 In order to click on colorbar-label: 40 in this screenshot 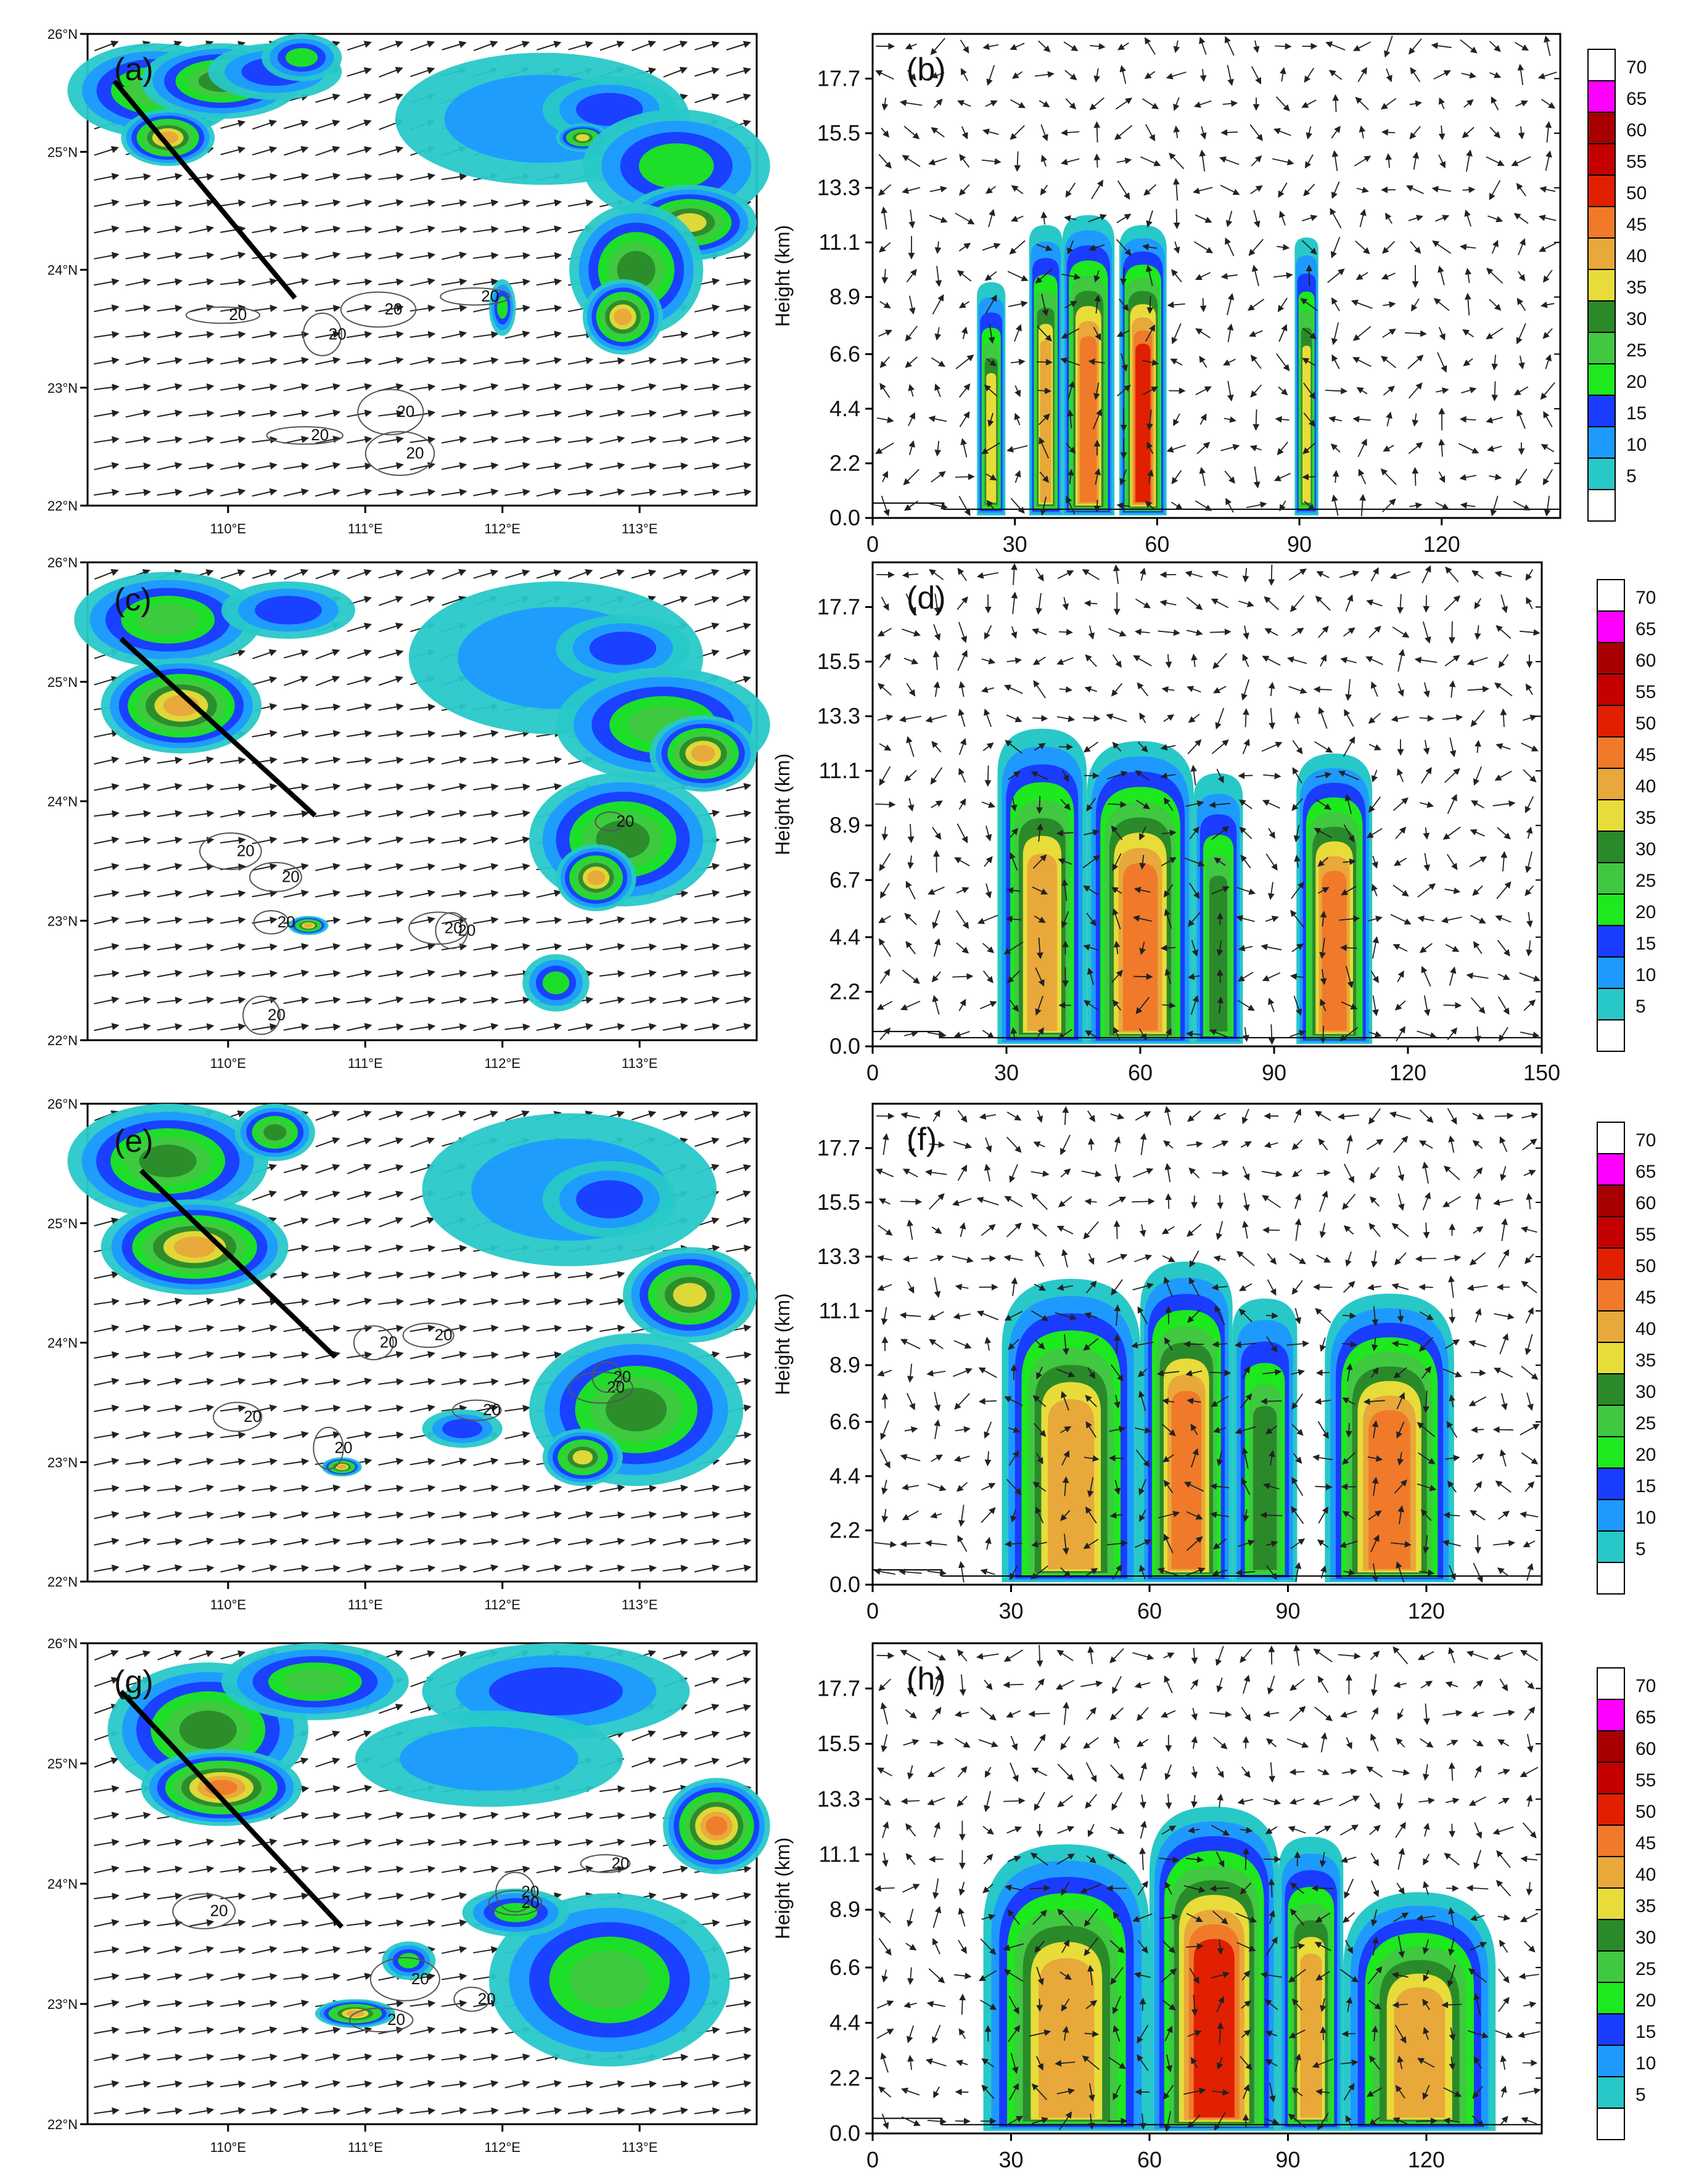, I will do `click(1645, 1875)`.